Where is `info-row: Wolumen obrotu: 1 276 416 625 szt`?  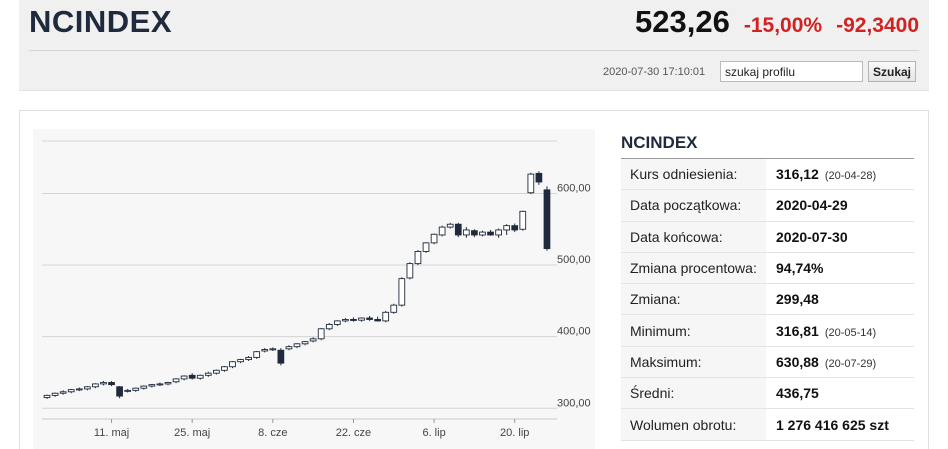 info-row: Wolumen obrotu: 1 276 416 625 szt is located at coordinates (767, 424).